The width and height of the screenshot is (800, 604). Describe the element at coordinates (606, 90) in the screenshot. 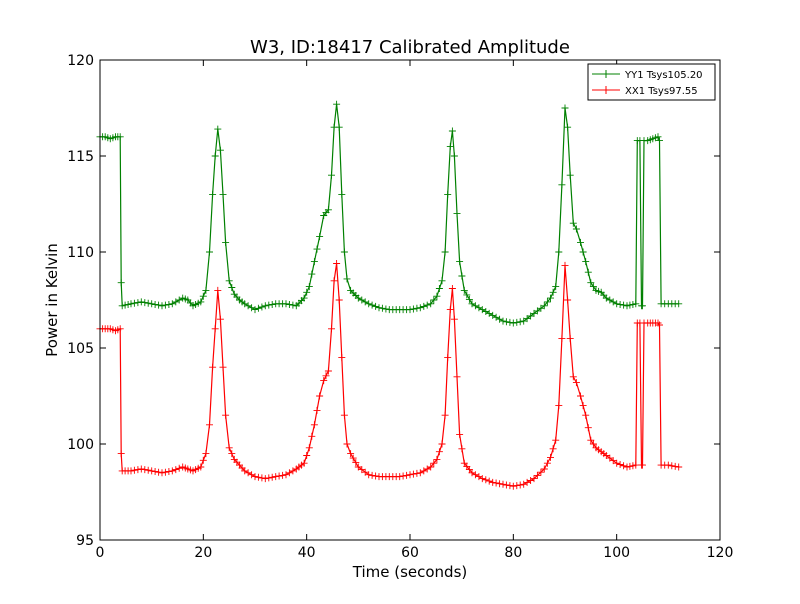

I see `legend-marker-xx1` at that location.